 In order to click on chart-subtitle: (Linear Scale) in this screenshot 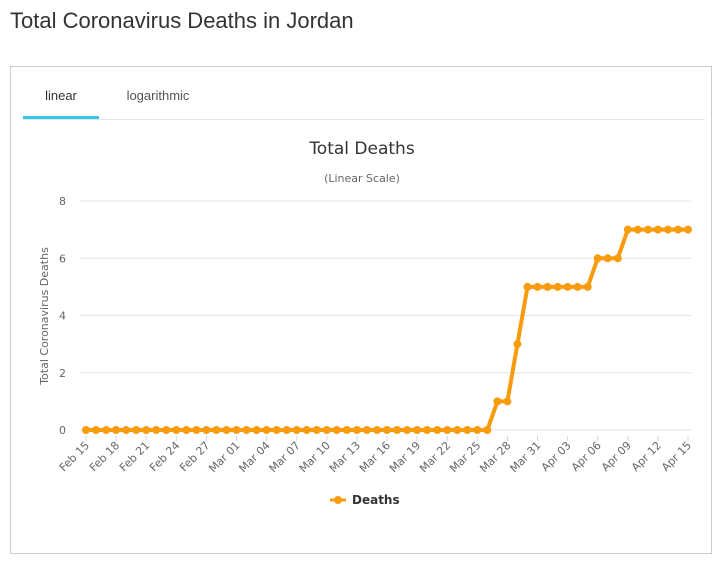, I will do `click(362, 178)`.